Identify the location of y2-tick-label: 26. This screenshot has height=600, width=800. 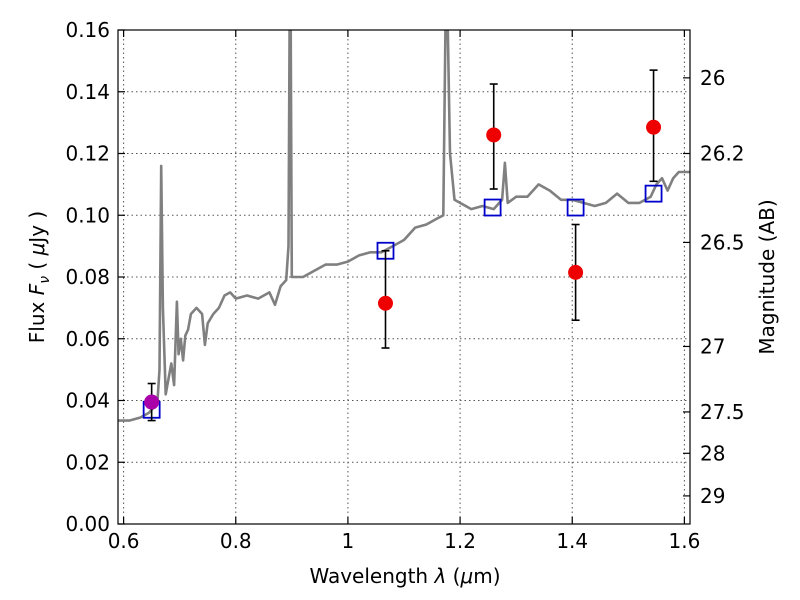
(712, 78).